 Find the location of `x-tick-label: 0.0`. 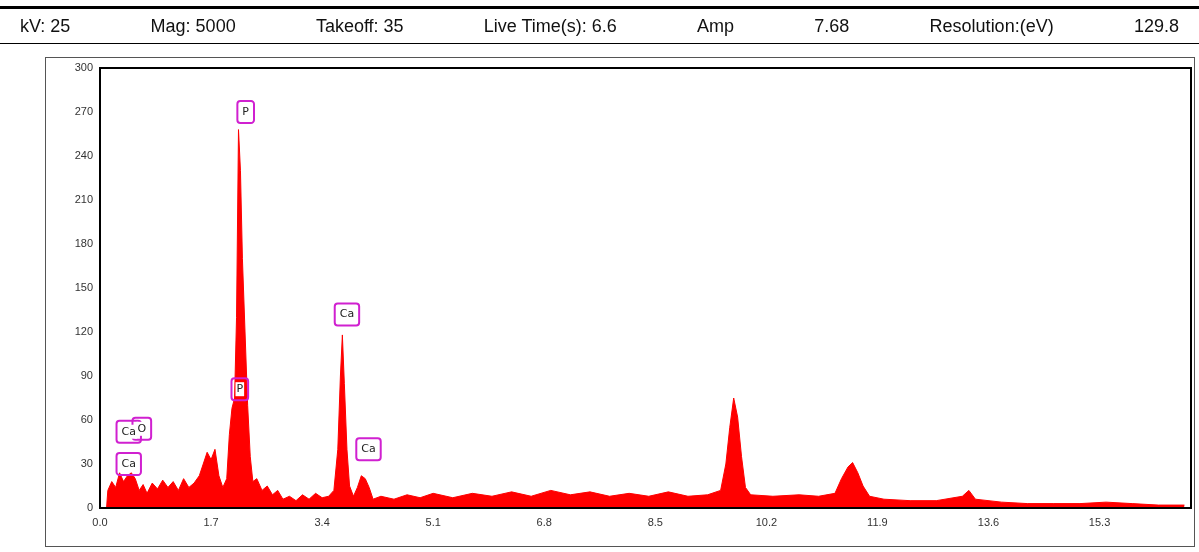

x-tick-label: 0.0 is located at coordinates (100, 521).